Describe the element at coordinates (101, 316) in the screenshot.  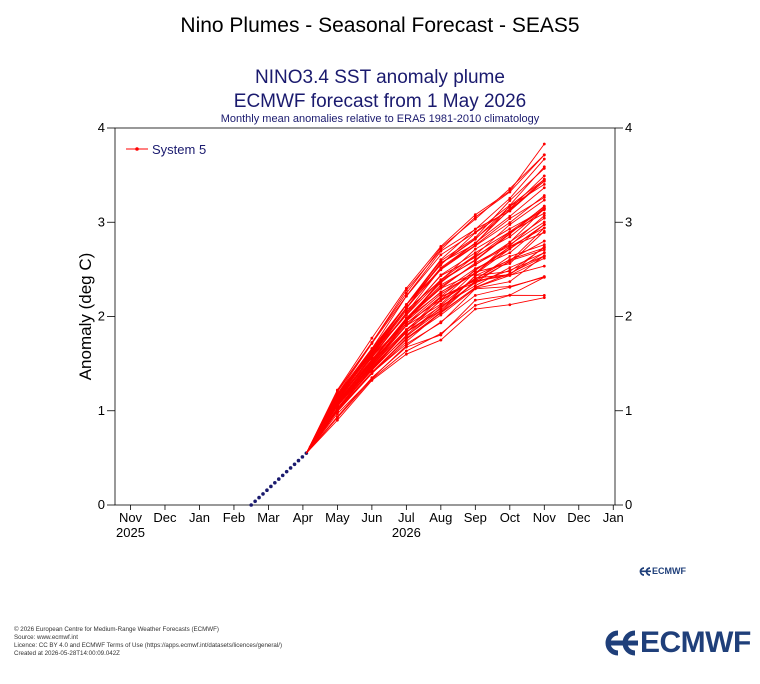
I see `y-tick-label-left: 2` at that location.